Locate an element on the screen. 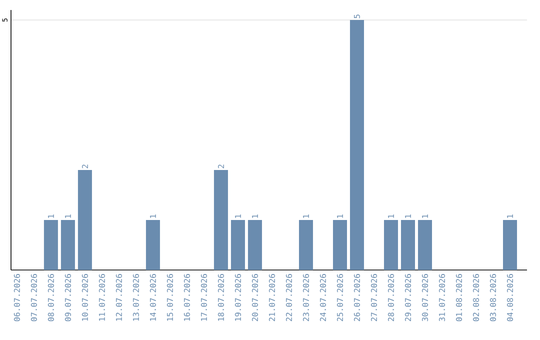 This screenshot has width=540, height=340. x-tick-label: 07.07.2026 is located at coordinates (33, 298).